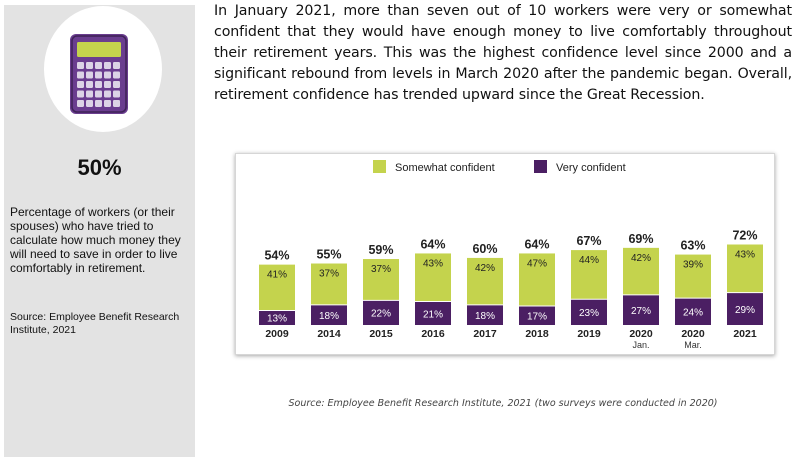 The width and height of the screenshot is (800, 462). What do you see at coordinates (329, 334) in the screenshot?
I see `category-label: 2014` at bounding box center [329, 334].